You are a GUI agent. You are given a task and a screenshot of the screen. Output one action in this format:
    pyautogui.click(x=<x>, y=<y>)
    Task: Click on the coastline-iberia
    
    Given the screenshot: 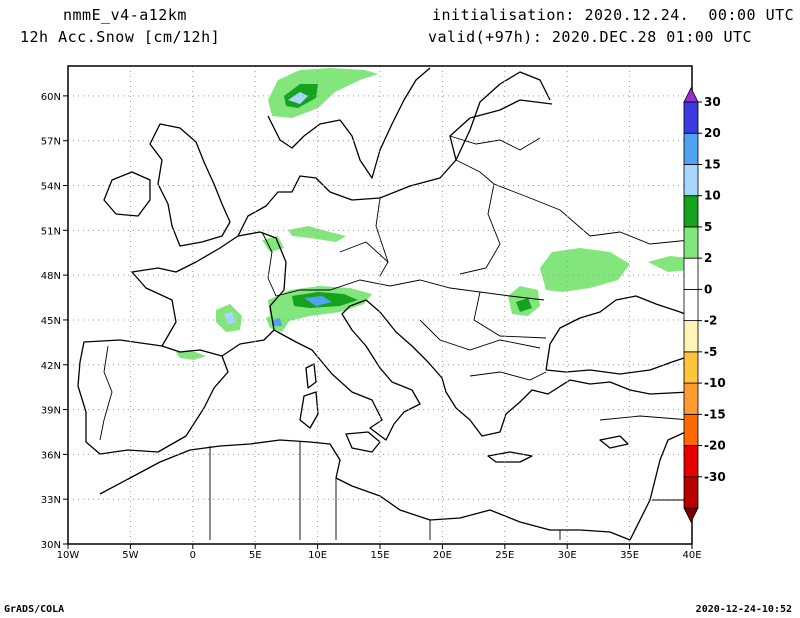 What is the action you would take?
    pyautogui.click(x=153, y=397)
    